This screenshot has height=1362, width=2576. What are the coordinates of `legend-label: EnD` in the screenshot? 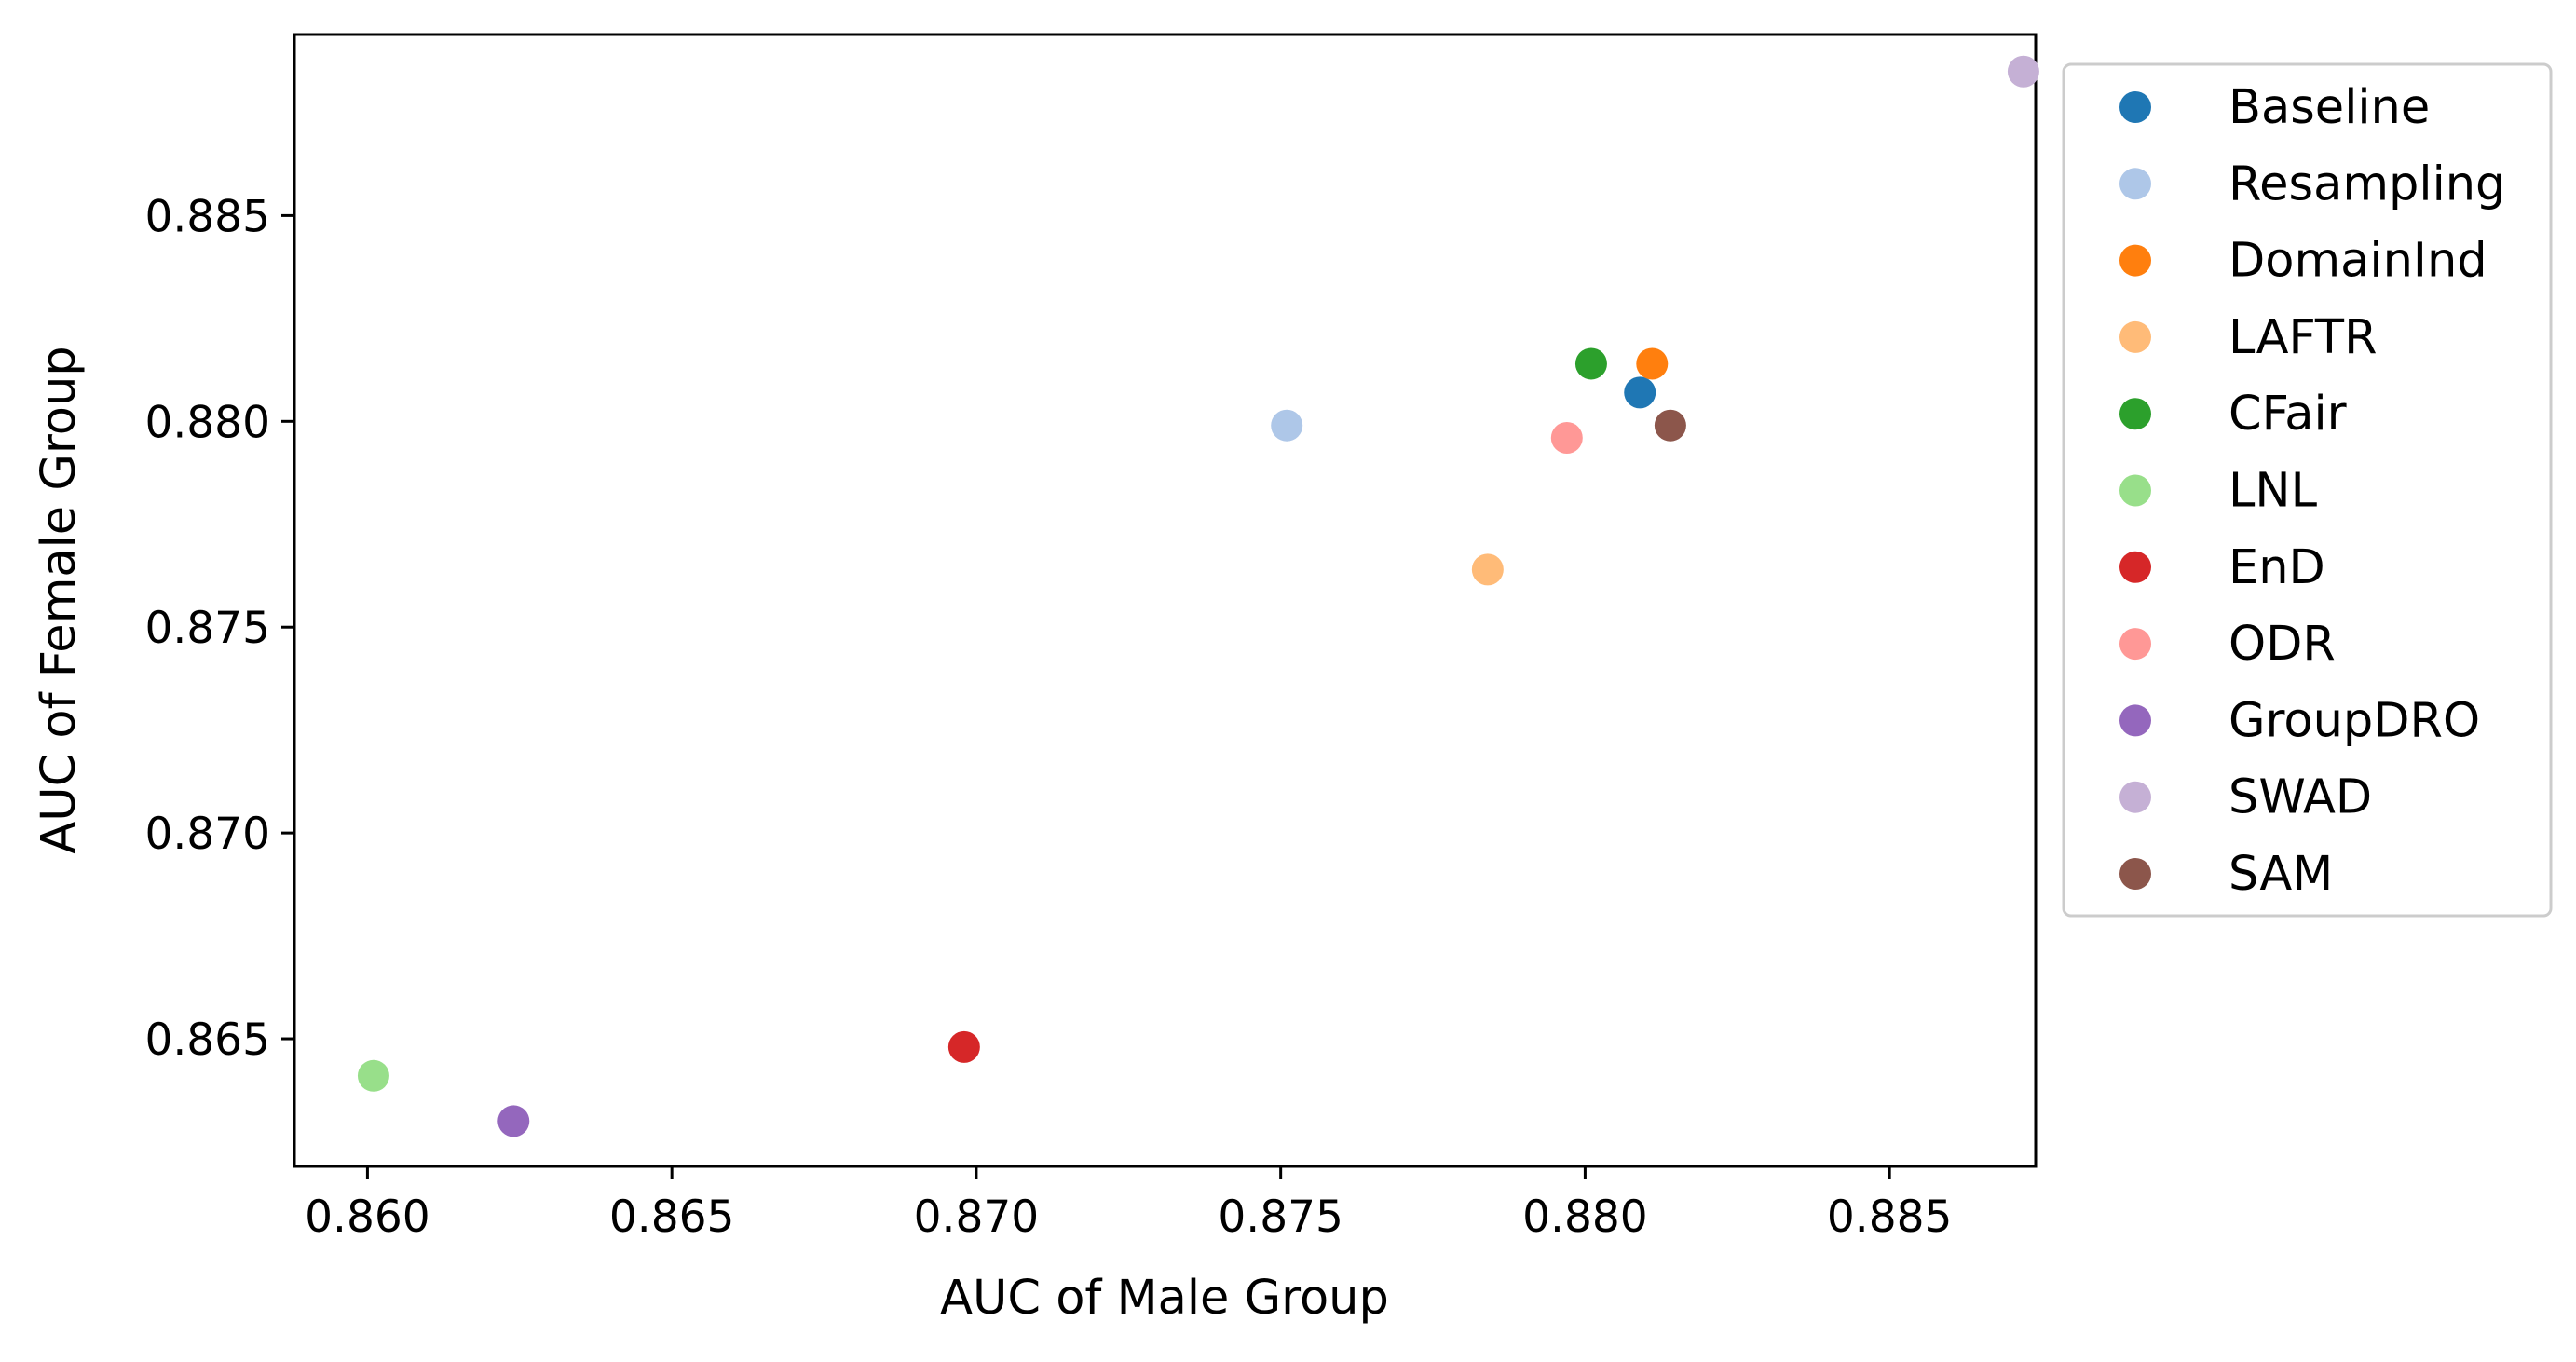 It's located at (2276, 567).